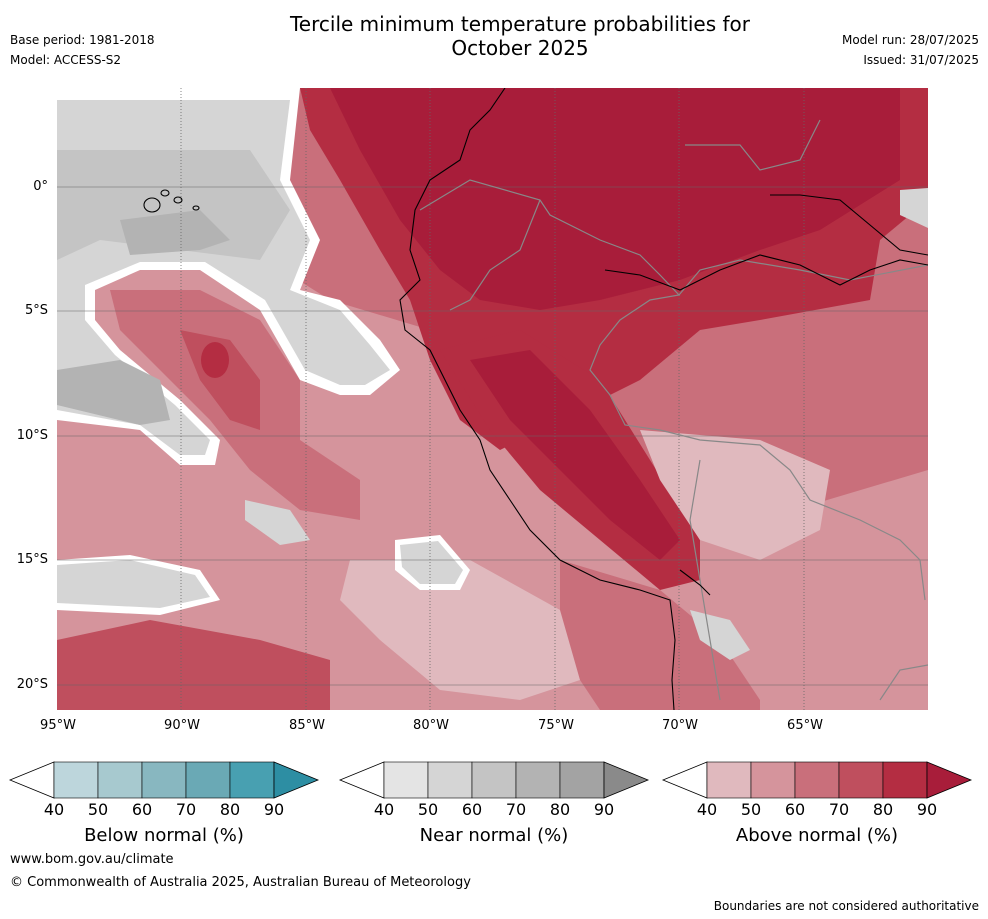 This screenshot has height=919, width=988. Describe the element at coordinates (274, 809) in the screenshot. I see `colorbar-below-tick-90: 90` at that location.